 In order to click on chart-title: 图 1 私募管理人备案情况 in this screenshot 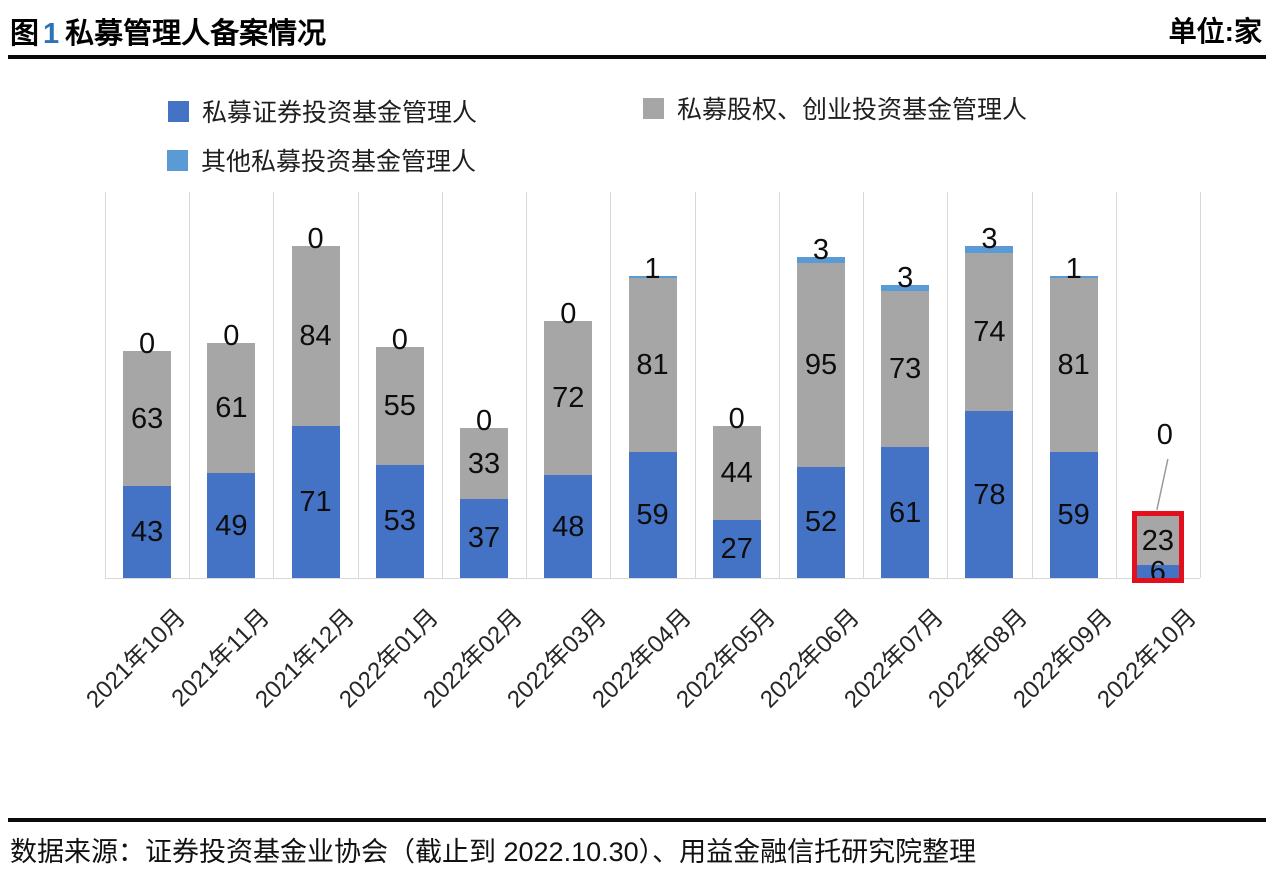, I will do `click(168, 31)`.